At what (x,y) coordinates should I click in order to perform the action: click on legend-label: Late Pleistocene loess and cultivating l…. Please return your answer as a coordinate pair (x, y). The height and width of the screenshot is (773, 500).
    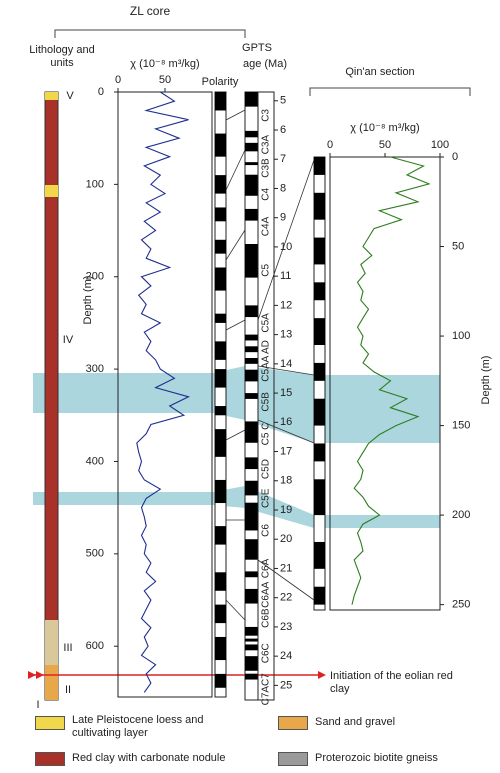
    Looking at the image, I should click on (138, 726).